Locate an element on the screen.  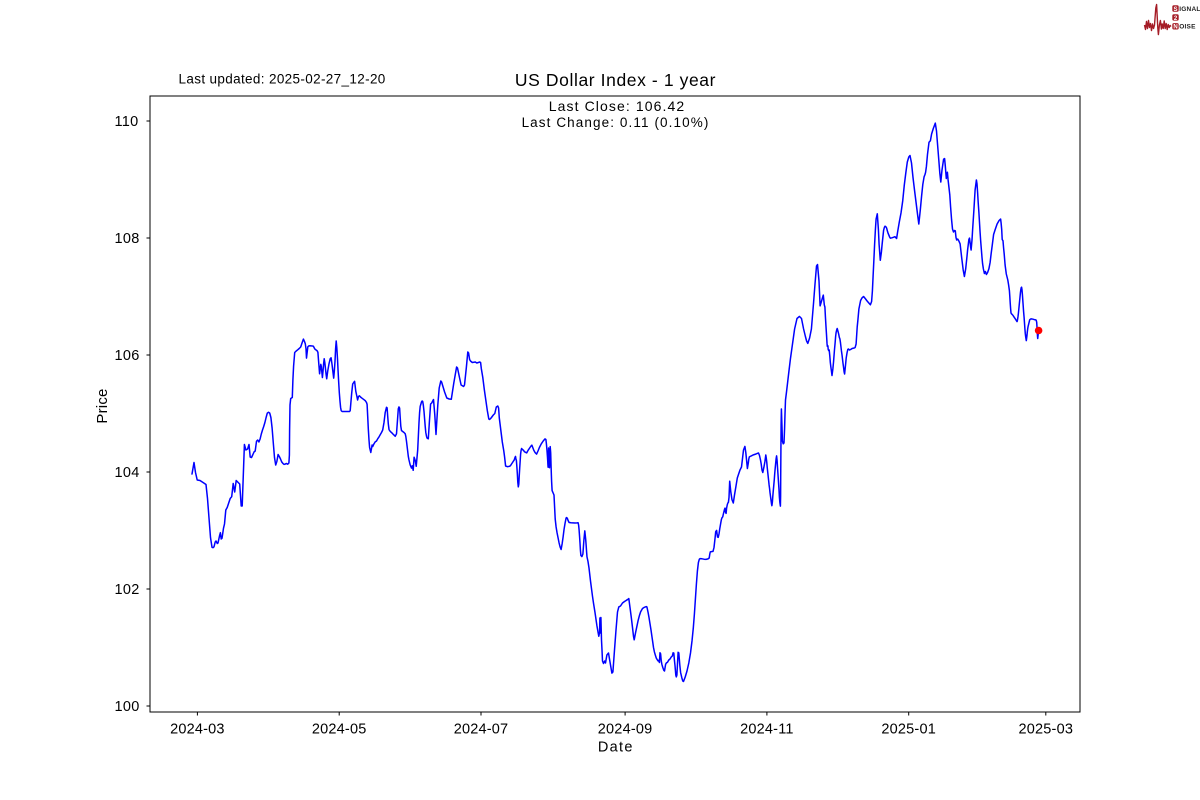
svg-text: IGNAL is located at coordinates (1189, 9).